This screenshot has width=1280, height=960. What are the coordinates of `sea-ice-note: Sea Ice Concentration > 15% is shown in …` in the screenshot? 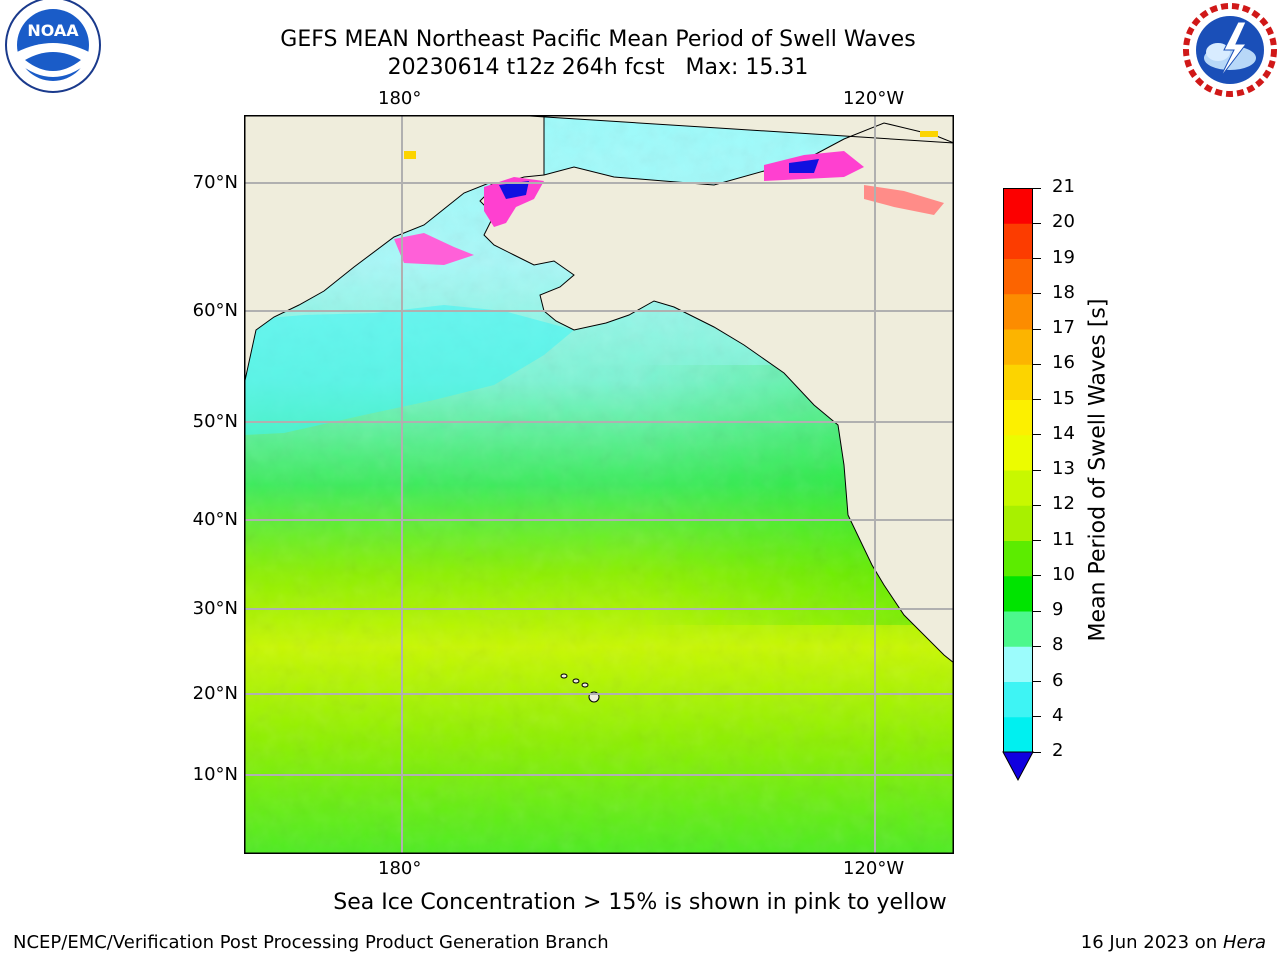 It's located at (640, 902).